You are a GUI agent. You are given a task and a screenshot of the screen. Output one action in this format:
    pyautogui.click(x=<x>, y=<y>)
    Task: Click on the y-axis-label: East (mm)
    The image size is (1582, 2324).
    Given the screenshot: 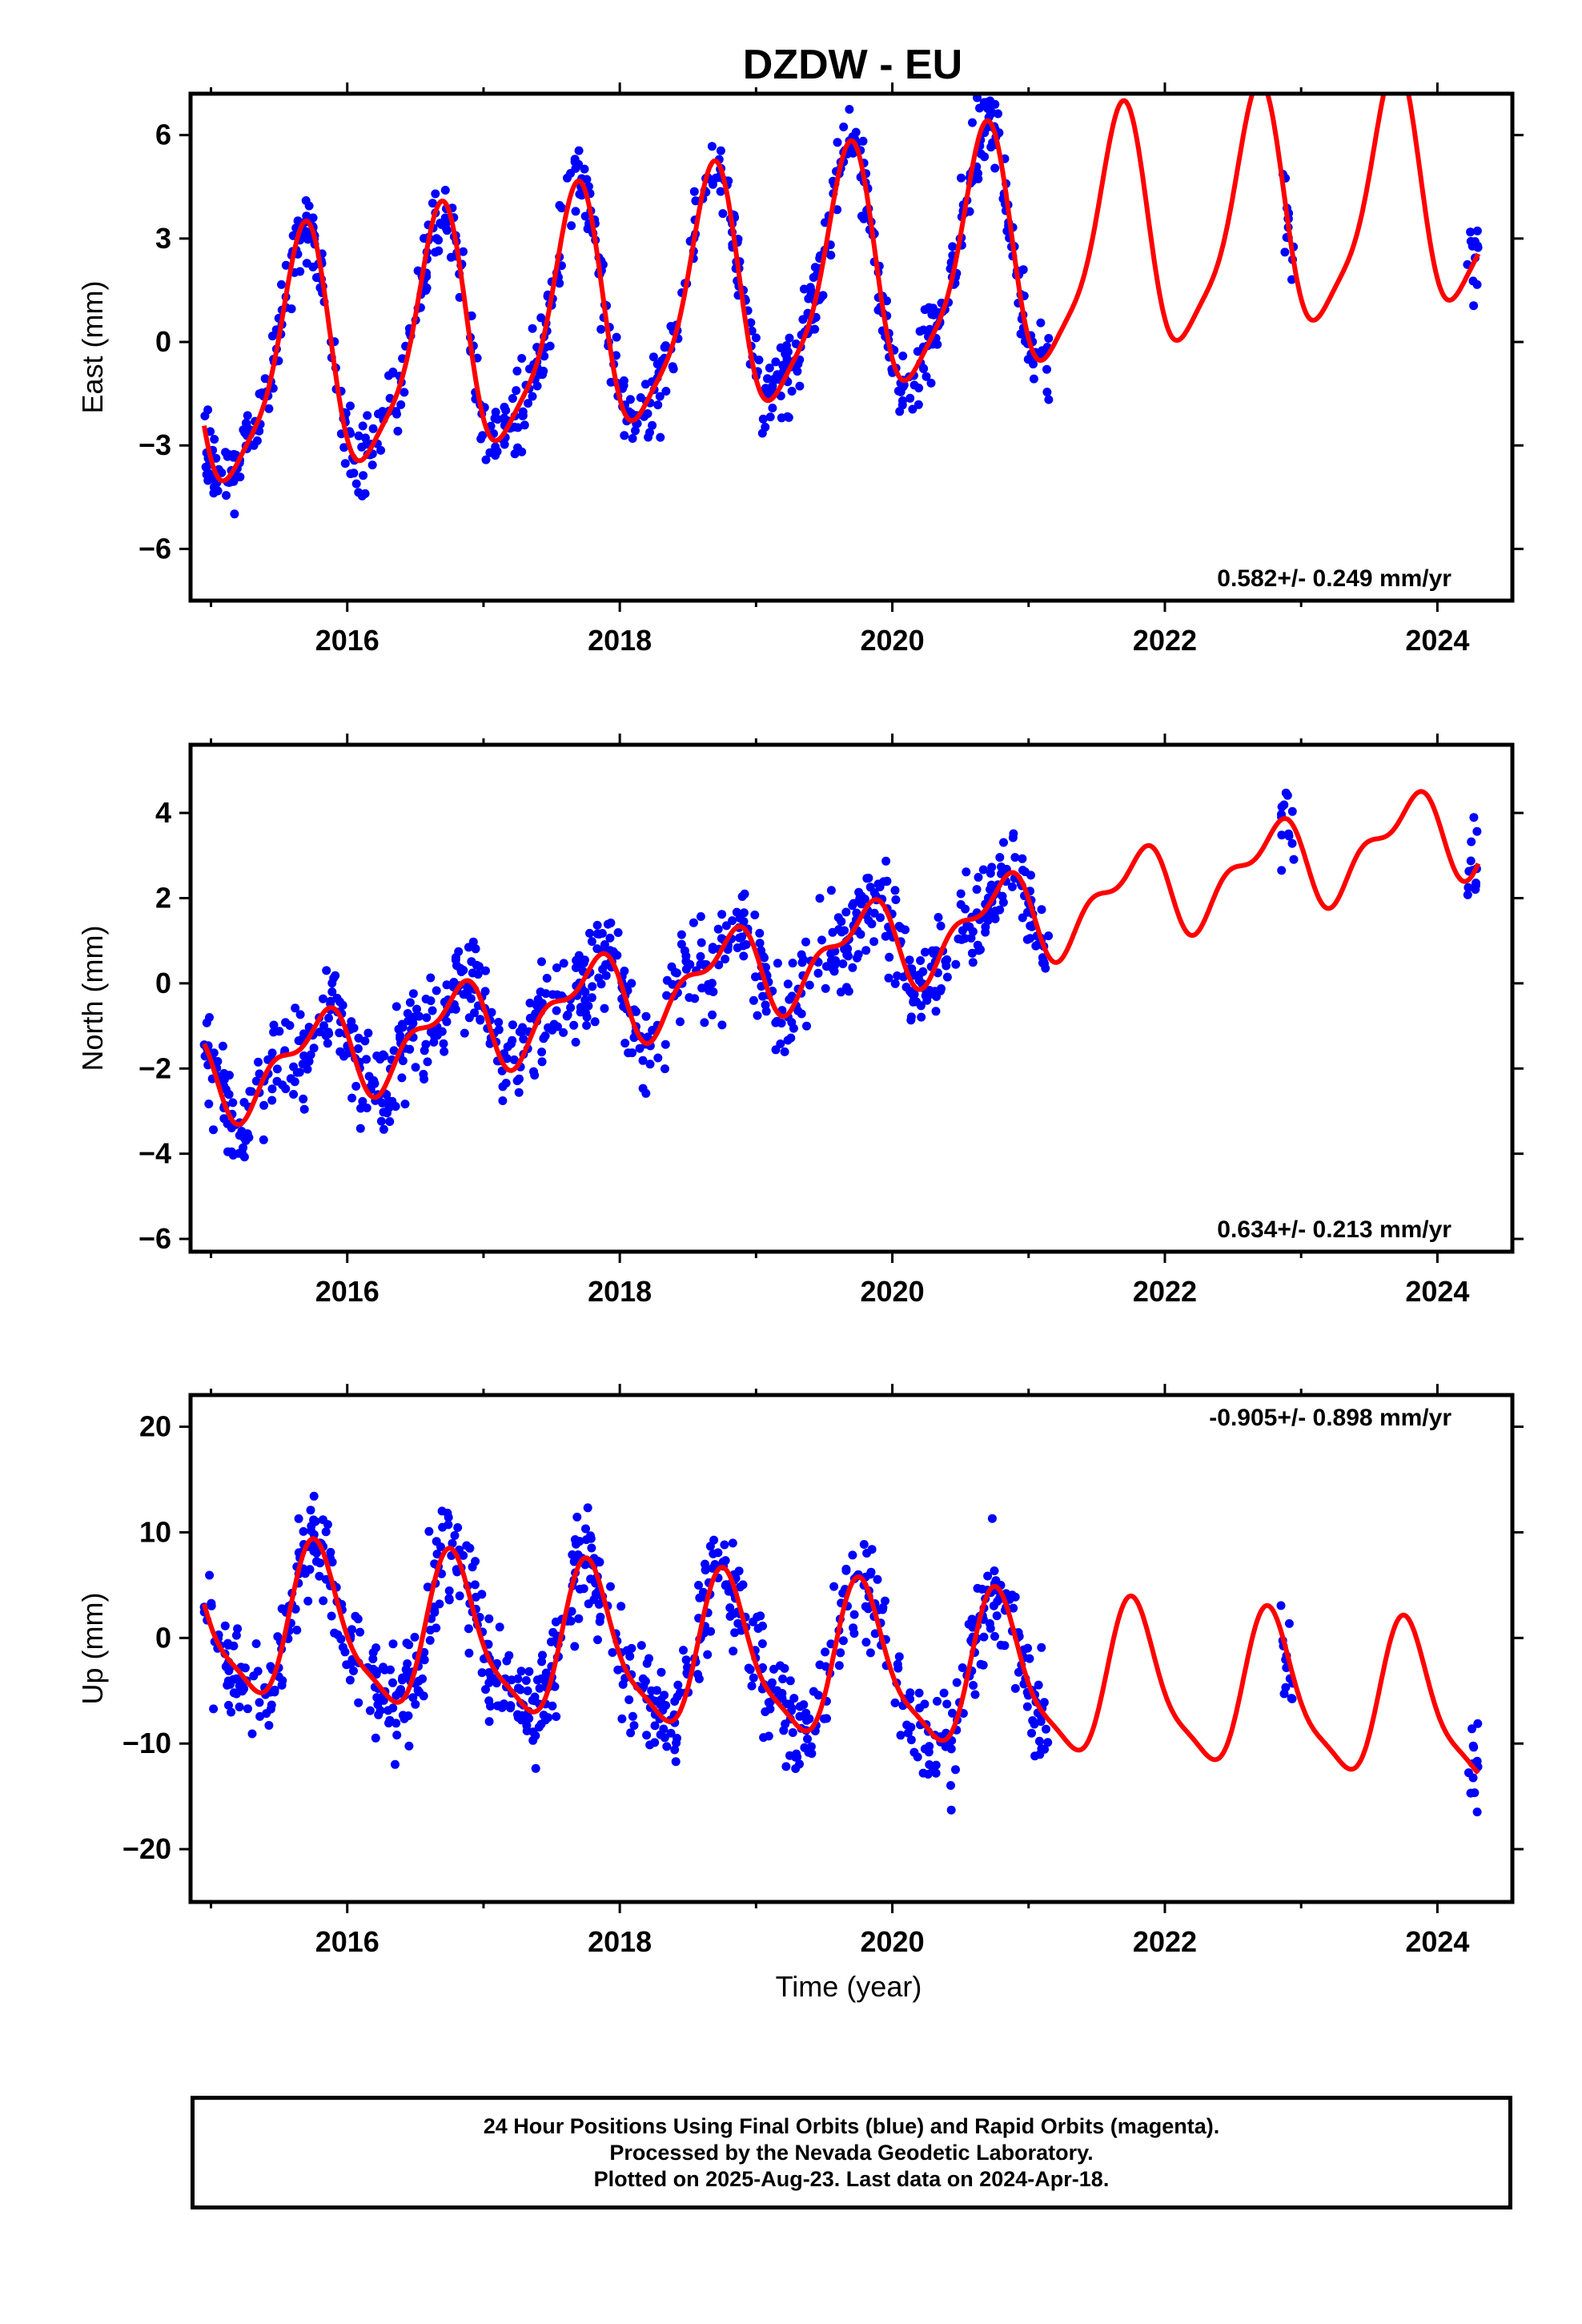 What is the action you would take?
    pyautogui.click(x=92, y=347)
    